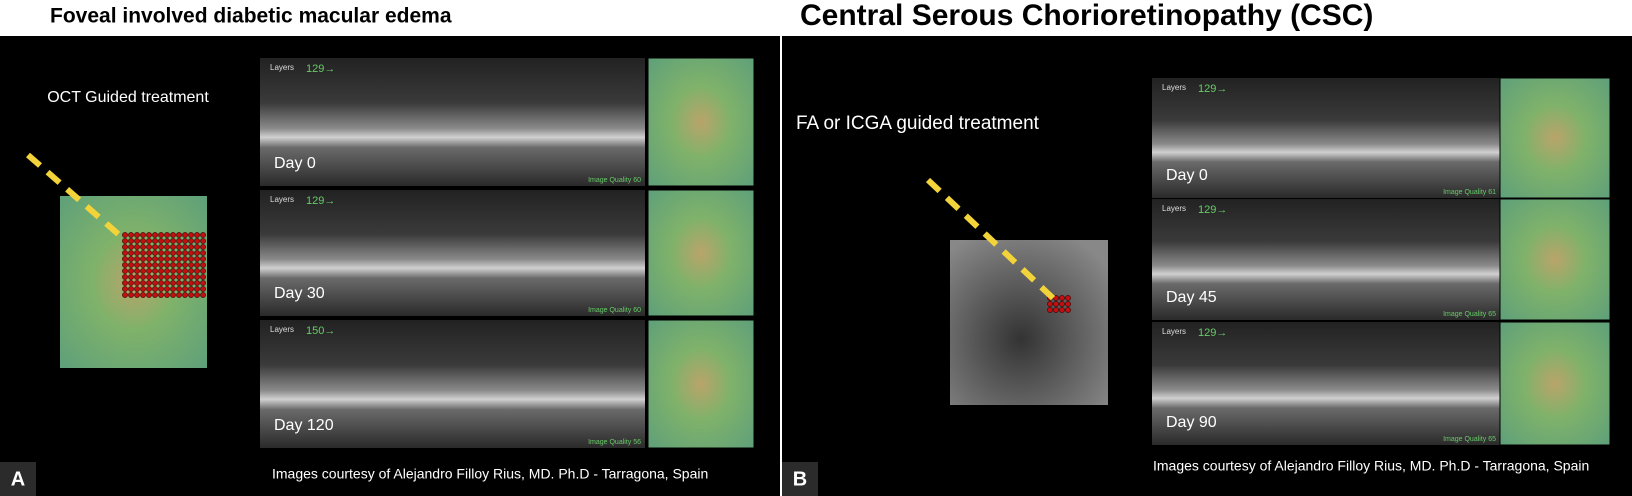  I want to click on day-label: Day 30, so click(299, 293).